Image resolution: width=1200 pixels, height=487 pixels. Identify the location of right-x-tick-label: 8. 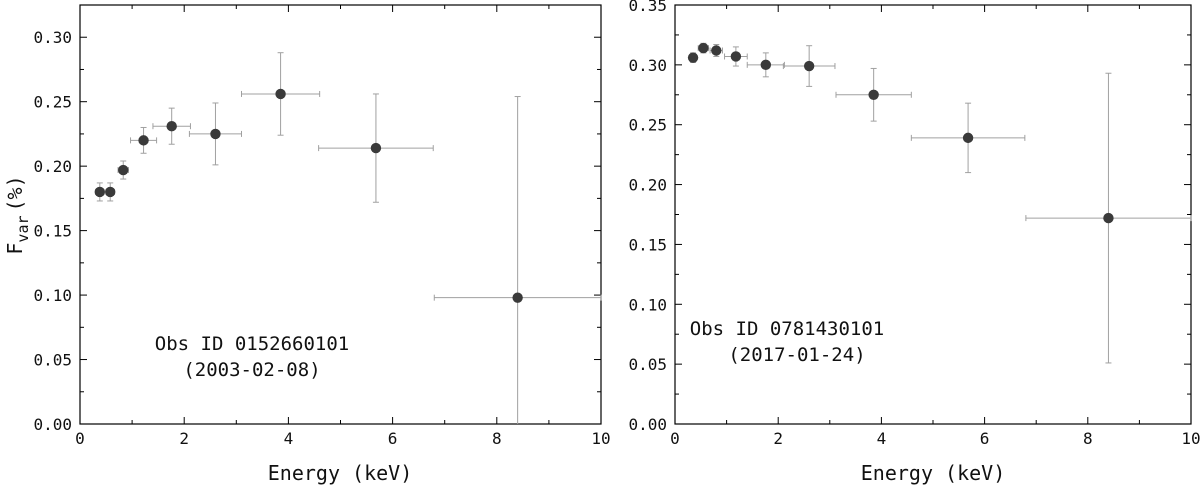
(1088, 438).